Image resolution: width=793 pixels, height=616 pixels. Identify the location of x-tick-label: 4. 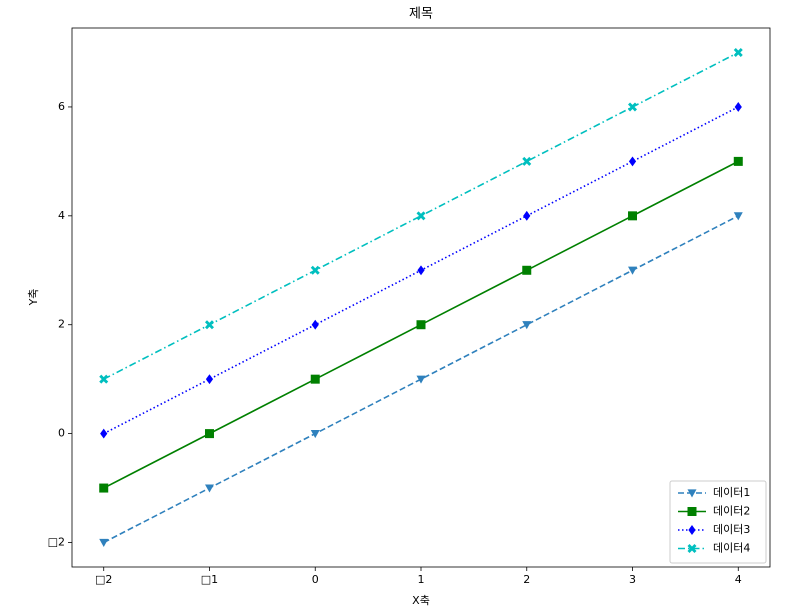
(738, 579).